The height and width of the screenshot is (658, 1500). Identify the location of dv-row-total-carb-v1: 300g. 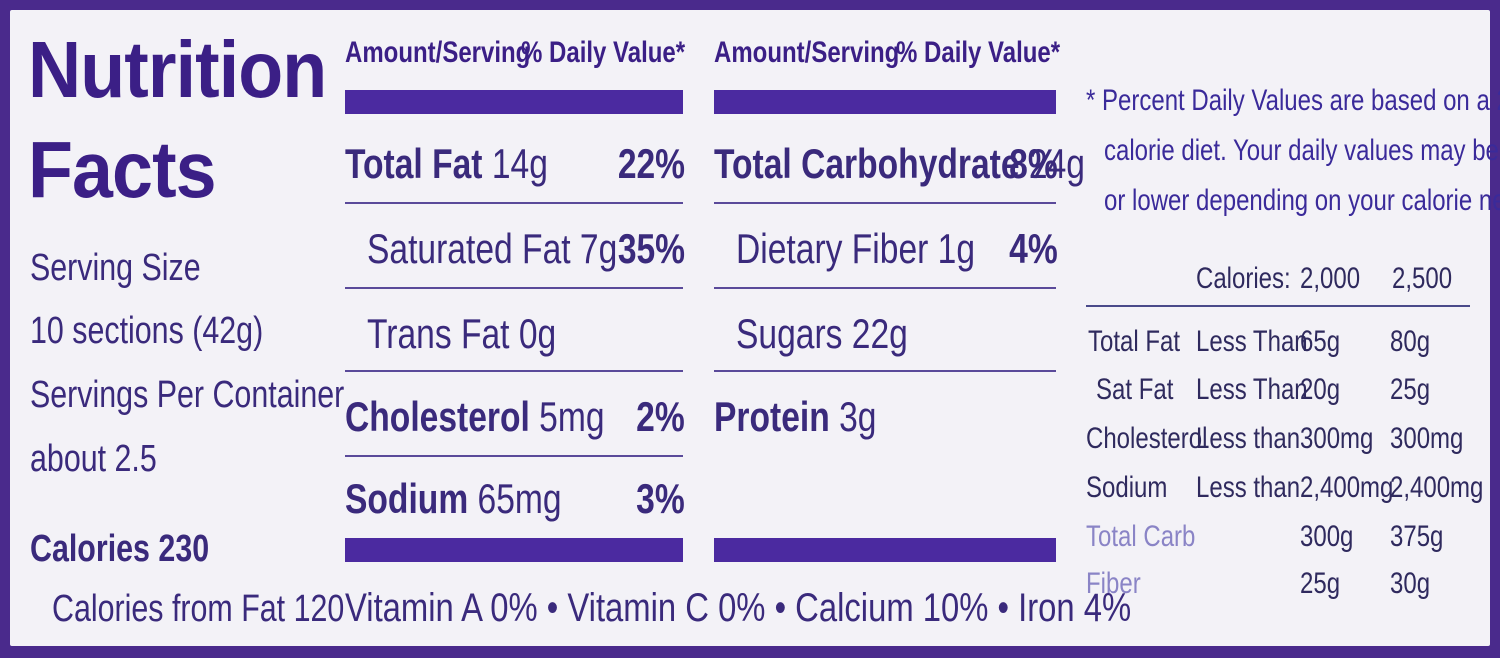
(1327, 536).